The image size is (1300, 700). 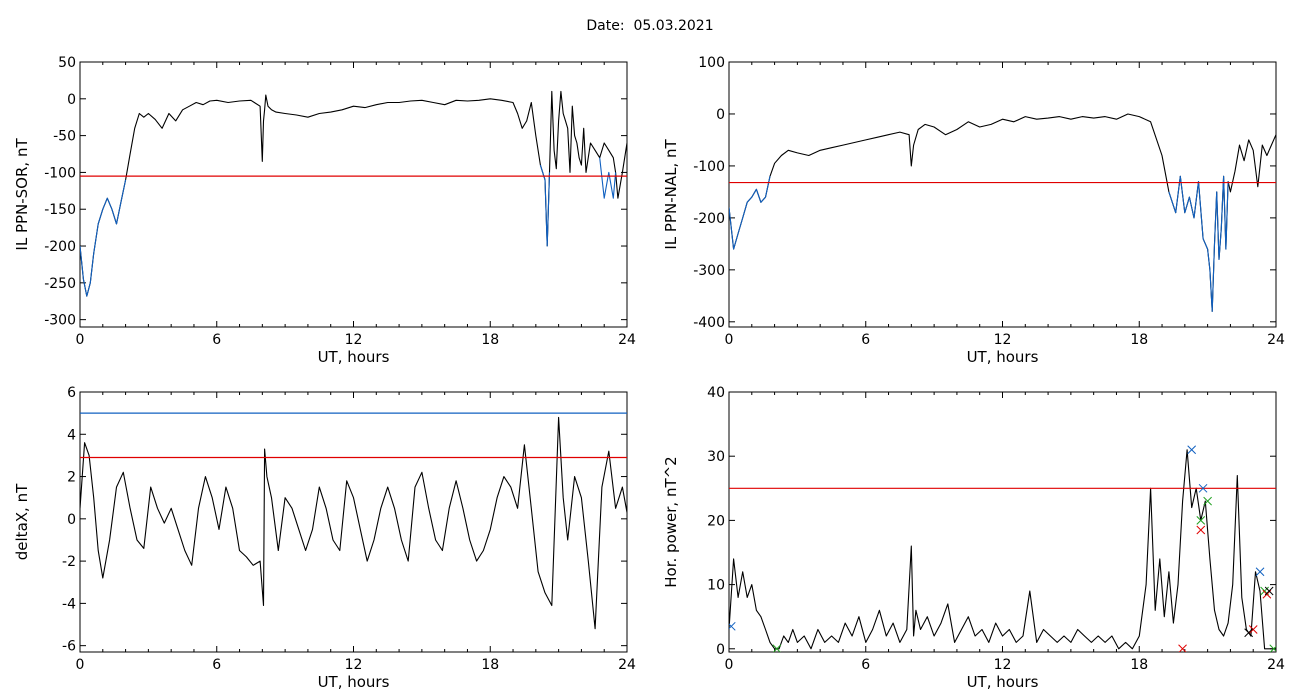 What do you see at coordinates (64, 137) in the screenshot?
I see `y-tick-label: -50` at bounding box center [64, 137].